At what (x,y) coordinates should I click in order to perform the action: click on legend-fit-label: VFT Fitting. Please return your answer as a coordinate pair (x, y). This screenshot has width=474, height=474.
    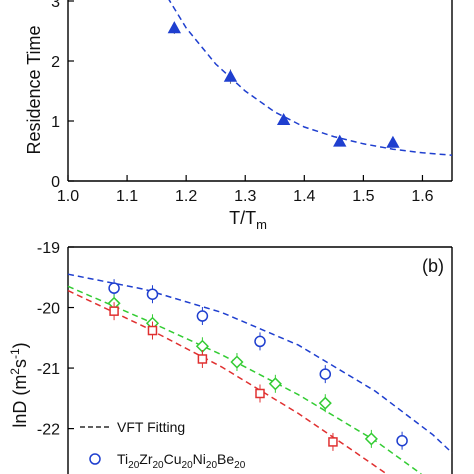
    Looking at the image, I should click on (151, 427).